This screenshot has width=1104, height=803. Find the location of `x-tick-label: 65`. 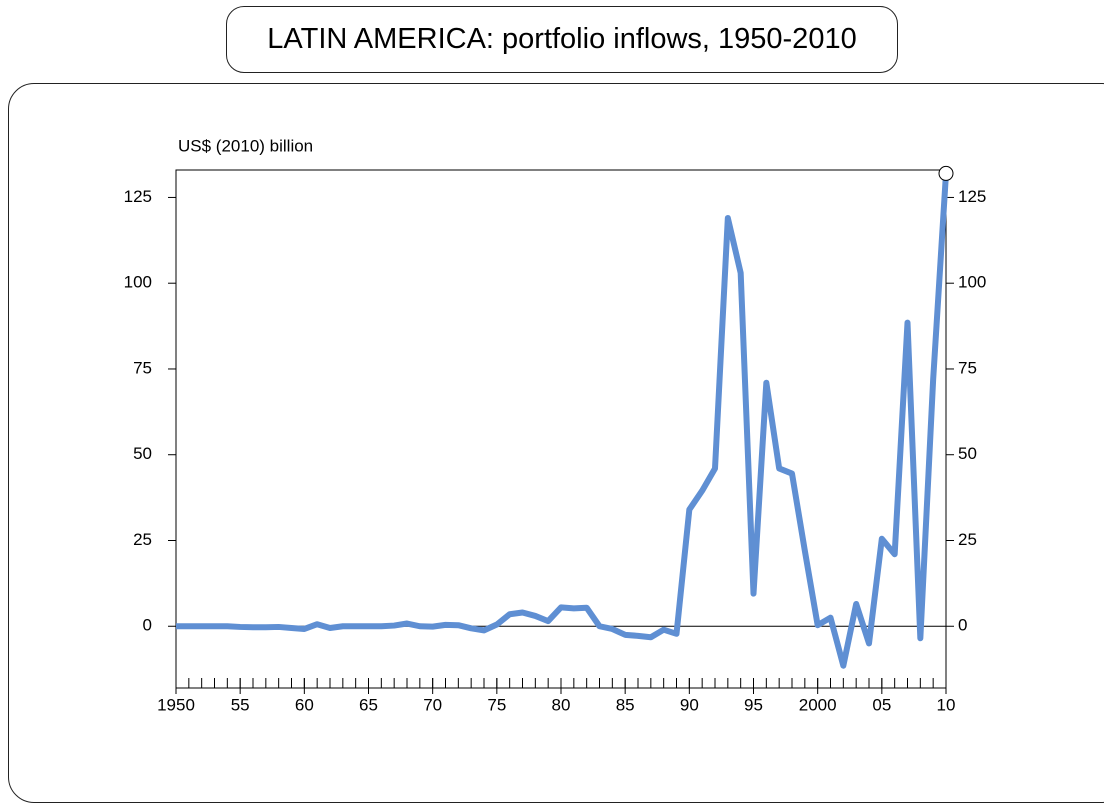

x-tick-label: 65 is located at coordinates (368, 704).